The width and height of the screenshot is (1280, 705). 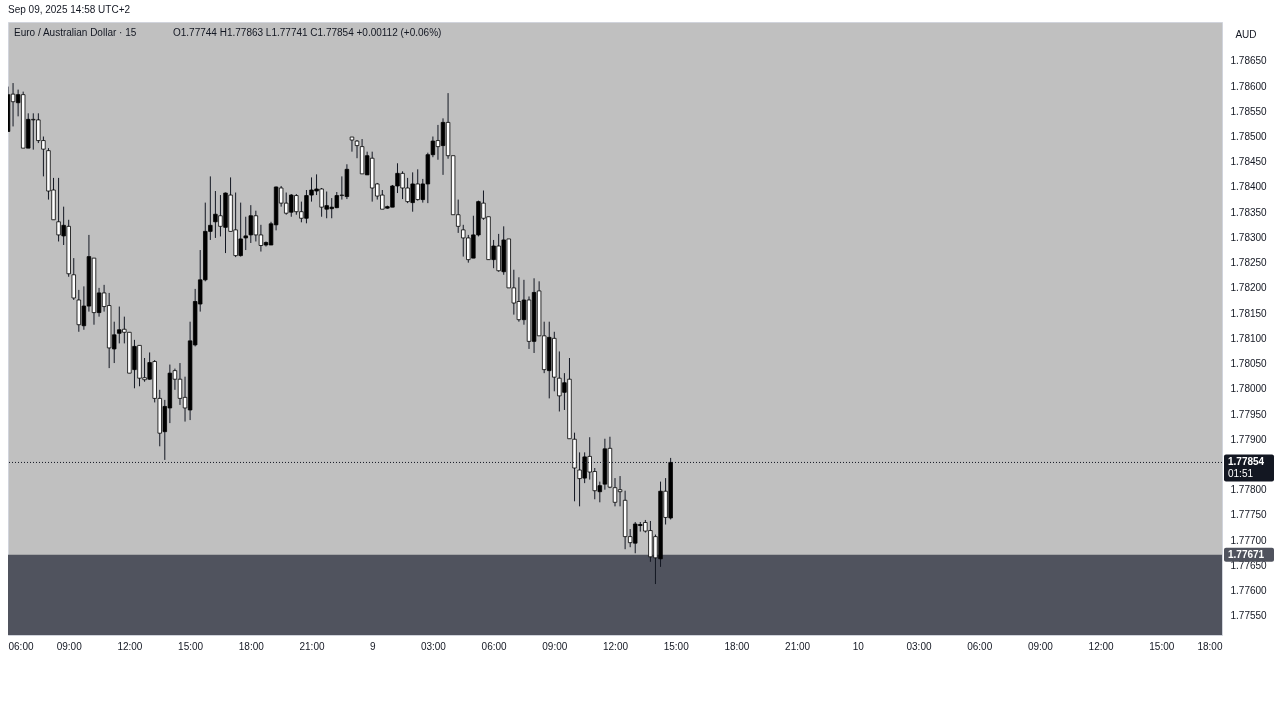 What do you see at coordinates (1249, 313) in the screenshot?
I see `y-tick-label: 1.78150` at bounding box center [1249, 313].